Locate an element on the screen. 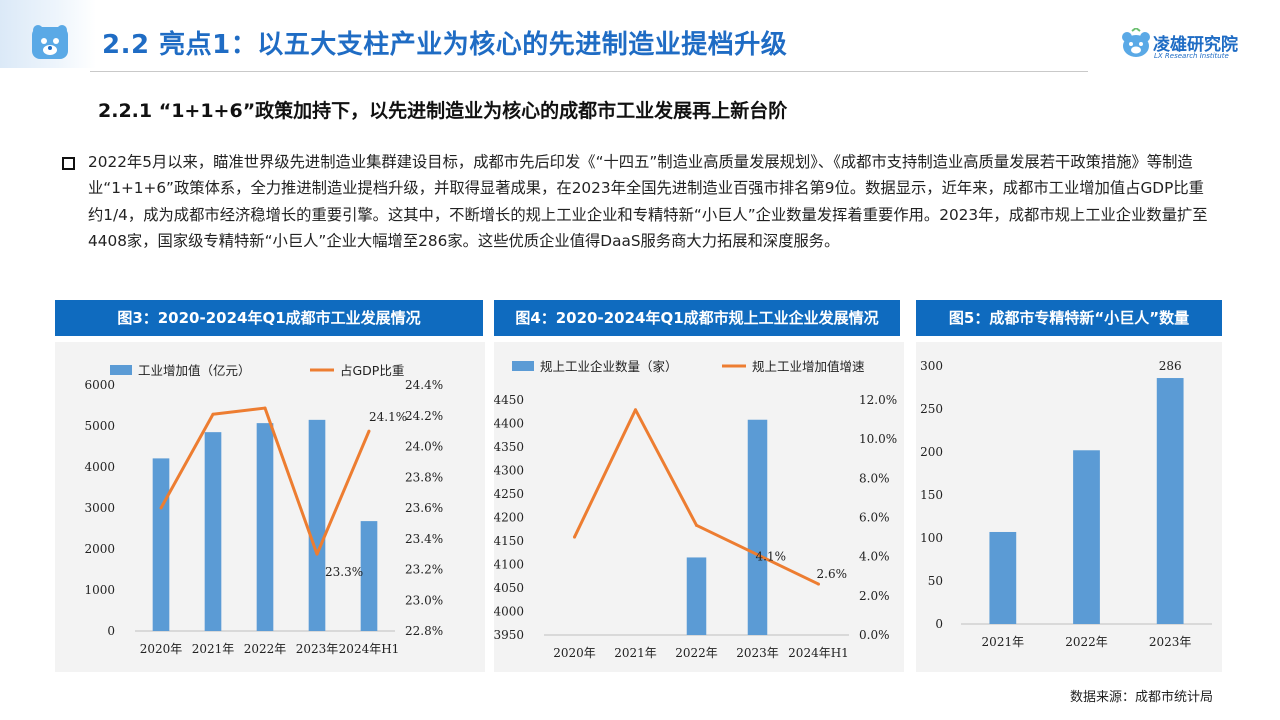 The height and width of the screenshot is (720, 1280). y-left-tick-label: 4200 is located at coordinates (509, 518).